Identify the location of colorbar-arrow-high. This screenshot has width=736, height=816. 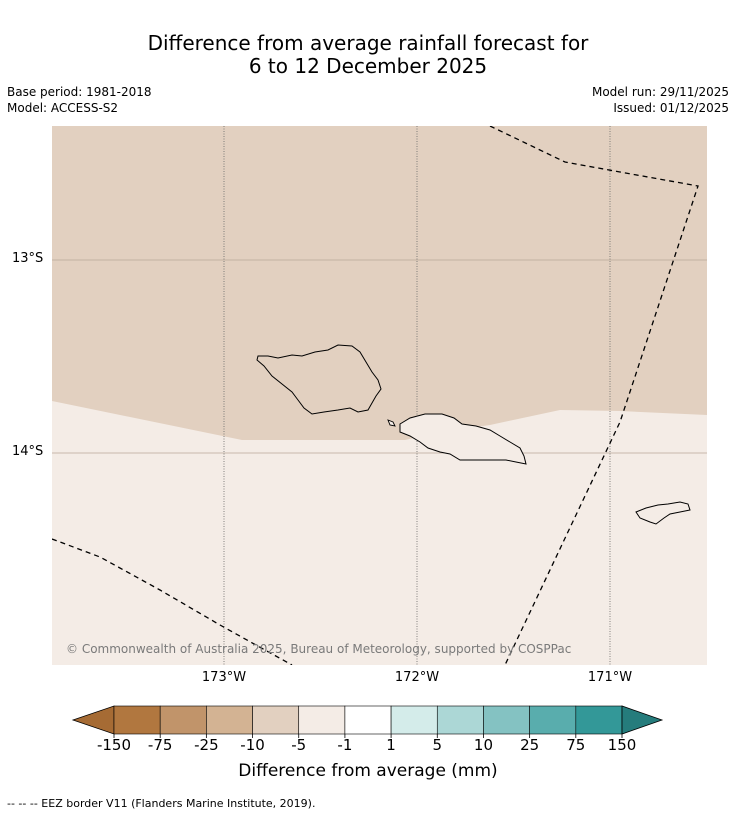
(642, 720).